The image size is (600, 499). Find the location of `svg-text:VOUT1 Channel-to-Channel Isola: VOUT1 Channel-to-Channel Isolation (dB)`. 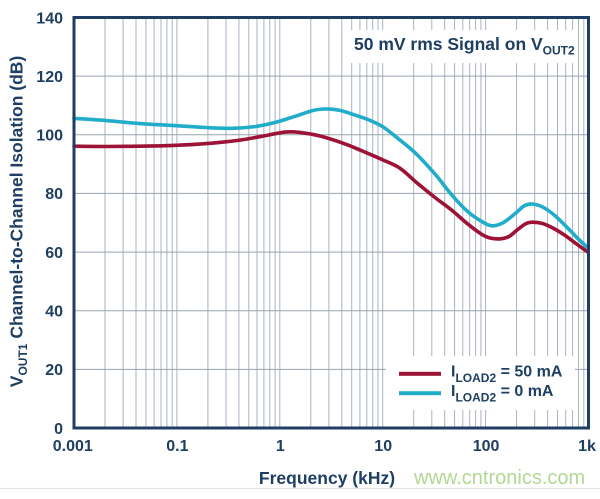

svg-text:VOUT1 Channel-to-Channel Isola: VOUT1 Channel-to-Channel Isolation (dB) is located at coordinates (19, 221).